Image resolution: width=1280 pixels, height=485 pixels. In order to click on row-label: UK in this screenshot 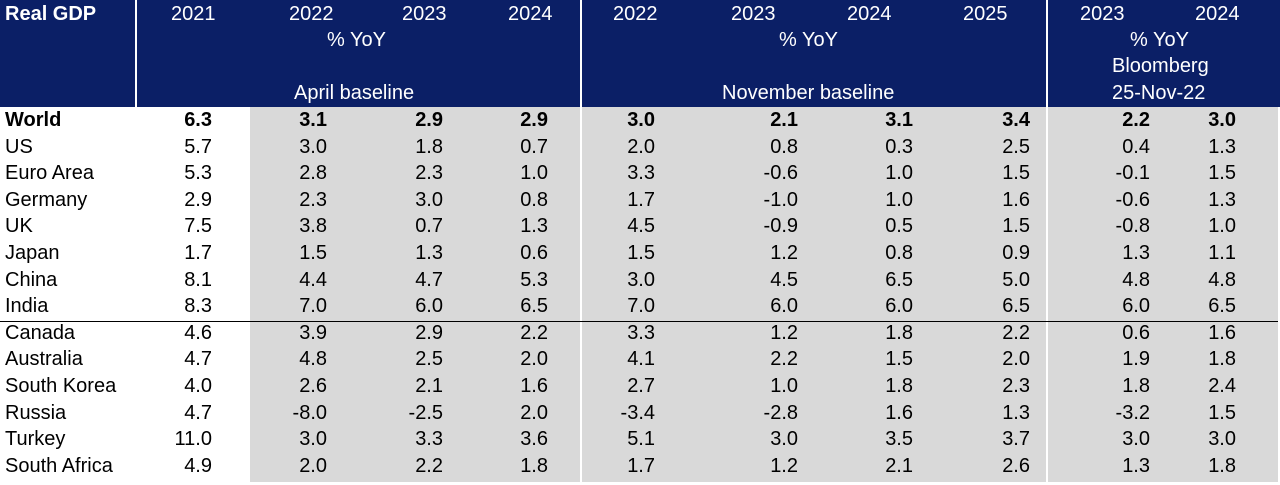, I will do `click(19, 226)`.